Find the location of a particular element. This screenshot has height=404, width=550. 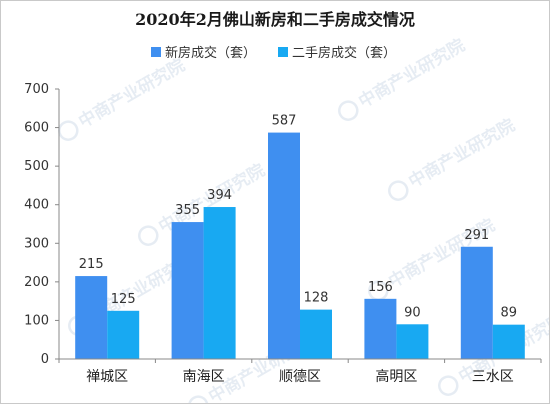

chart-title: 2020年2月佛山新房和二手房成交情况 is located at coordinates (275, 19).